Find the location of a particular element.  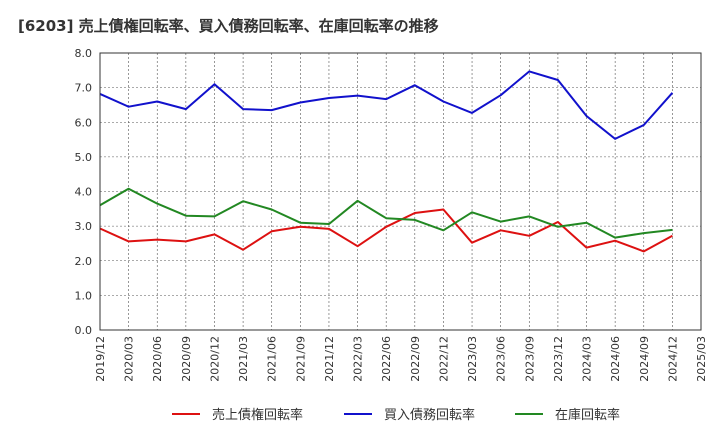

x-tick-label: 2021/09 is located at coordinates (300, 359).